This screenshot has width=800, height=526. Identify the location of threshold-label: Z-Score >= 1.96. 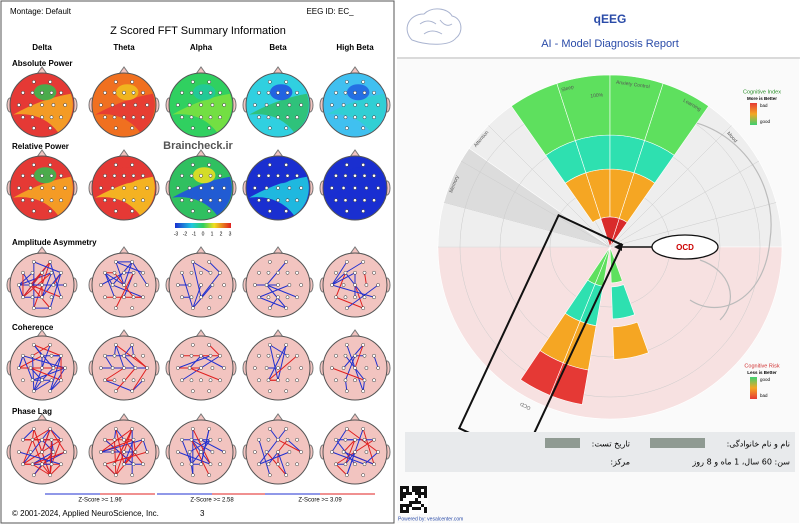
(100, 501).